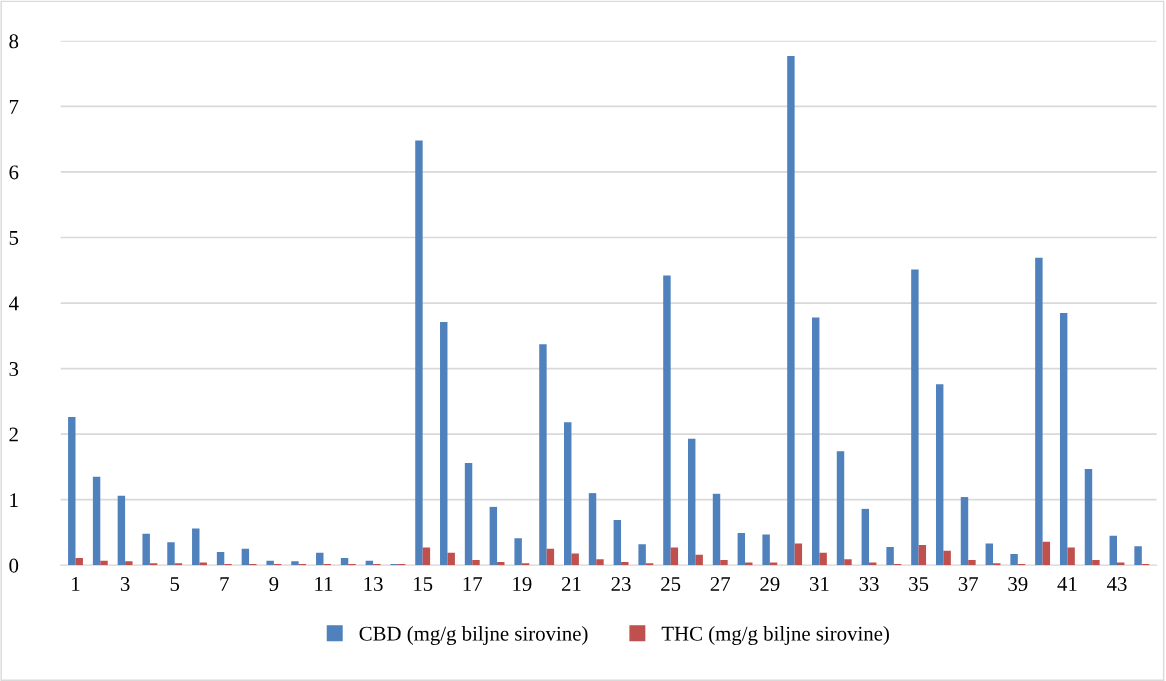  Describe the element at coordinates (14, 369) in the screenshot. I see `y-tick-label: 3` at that location.